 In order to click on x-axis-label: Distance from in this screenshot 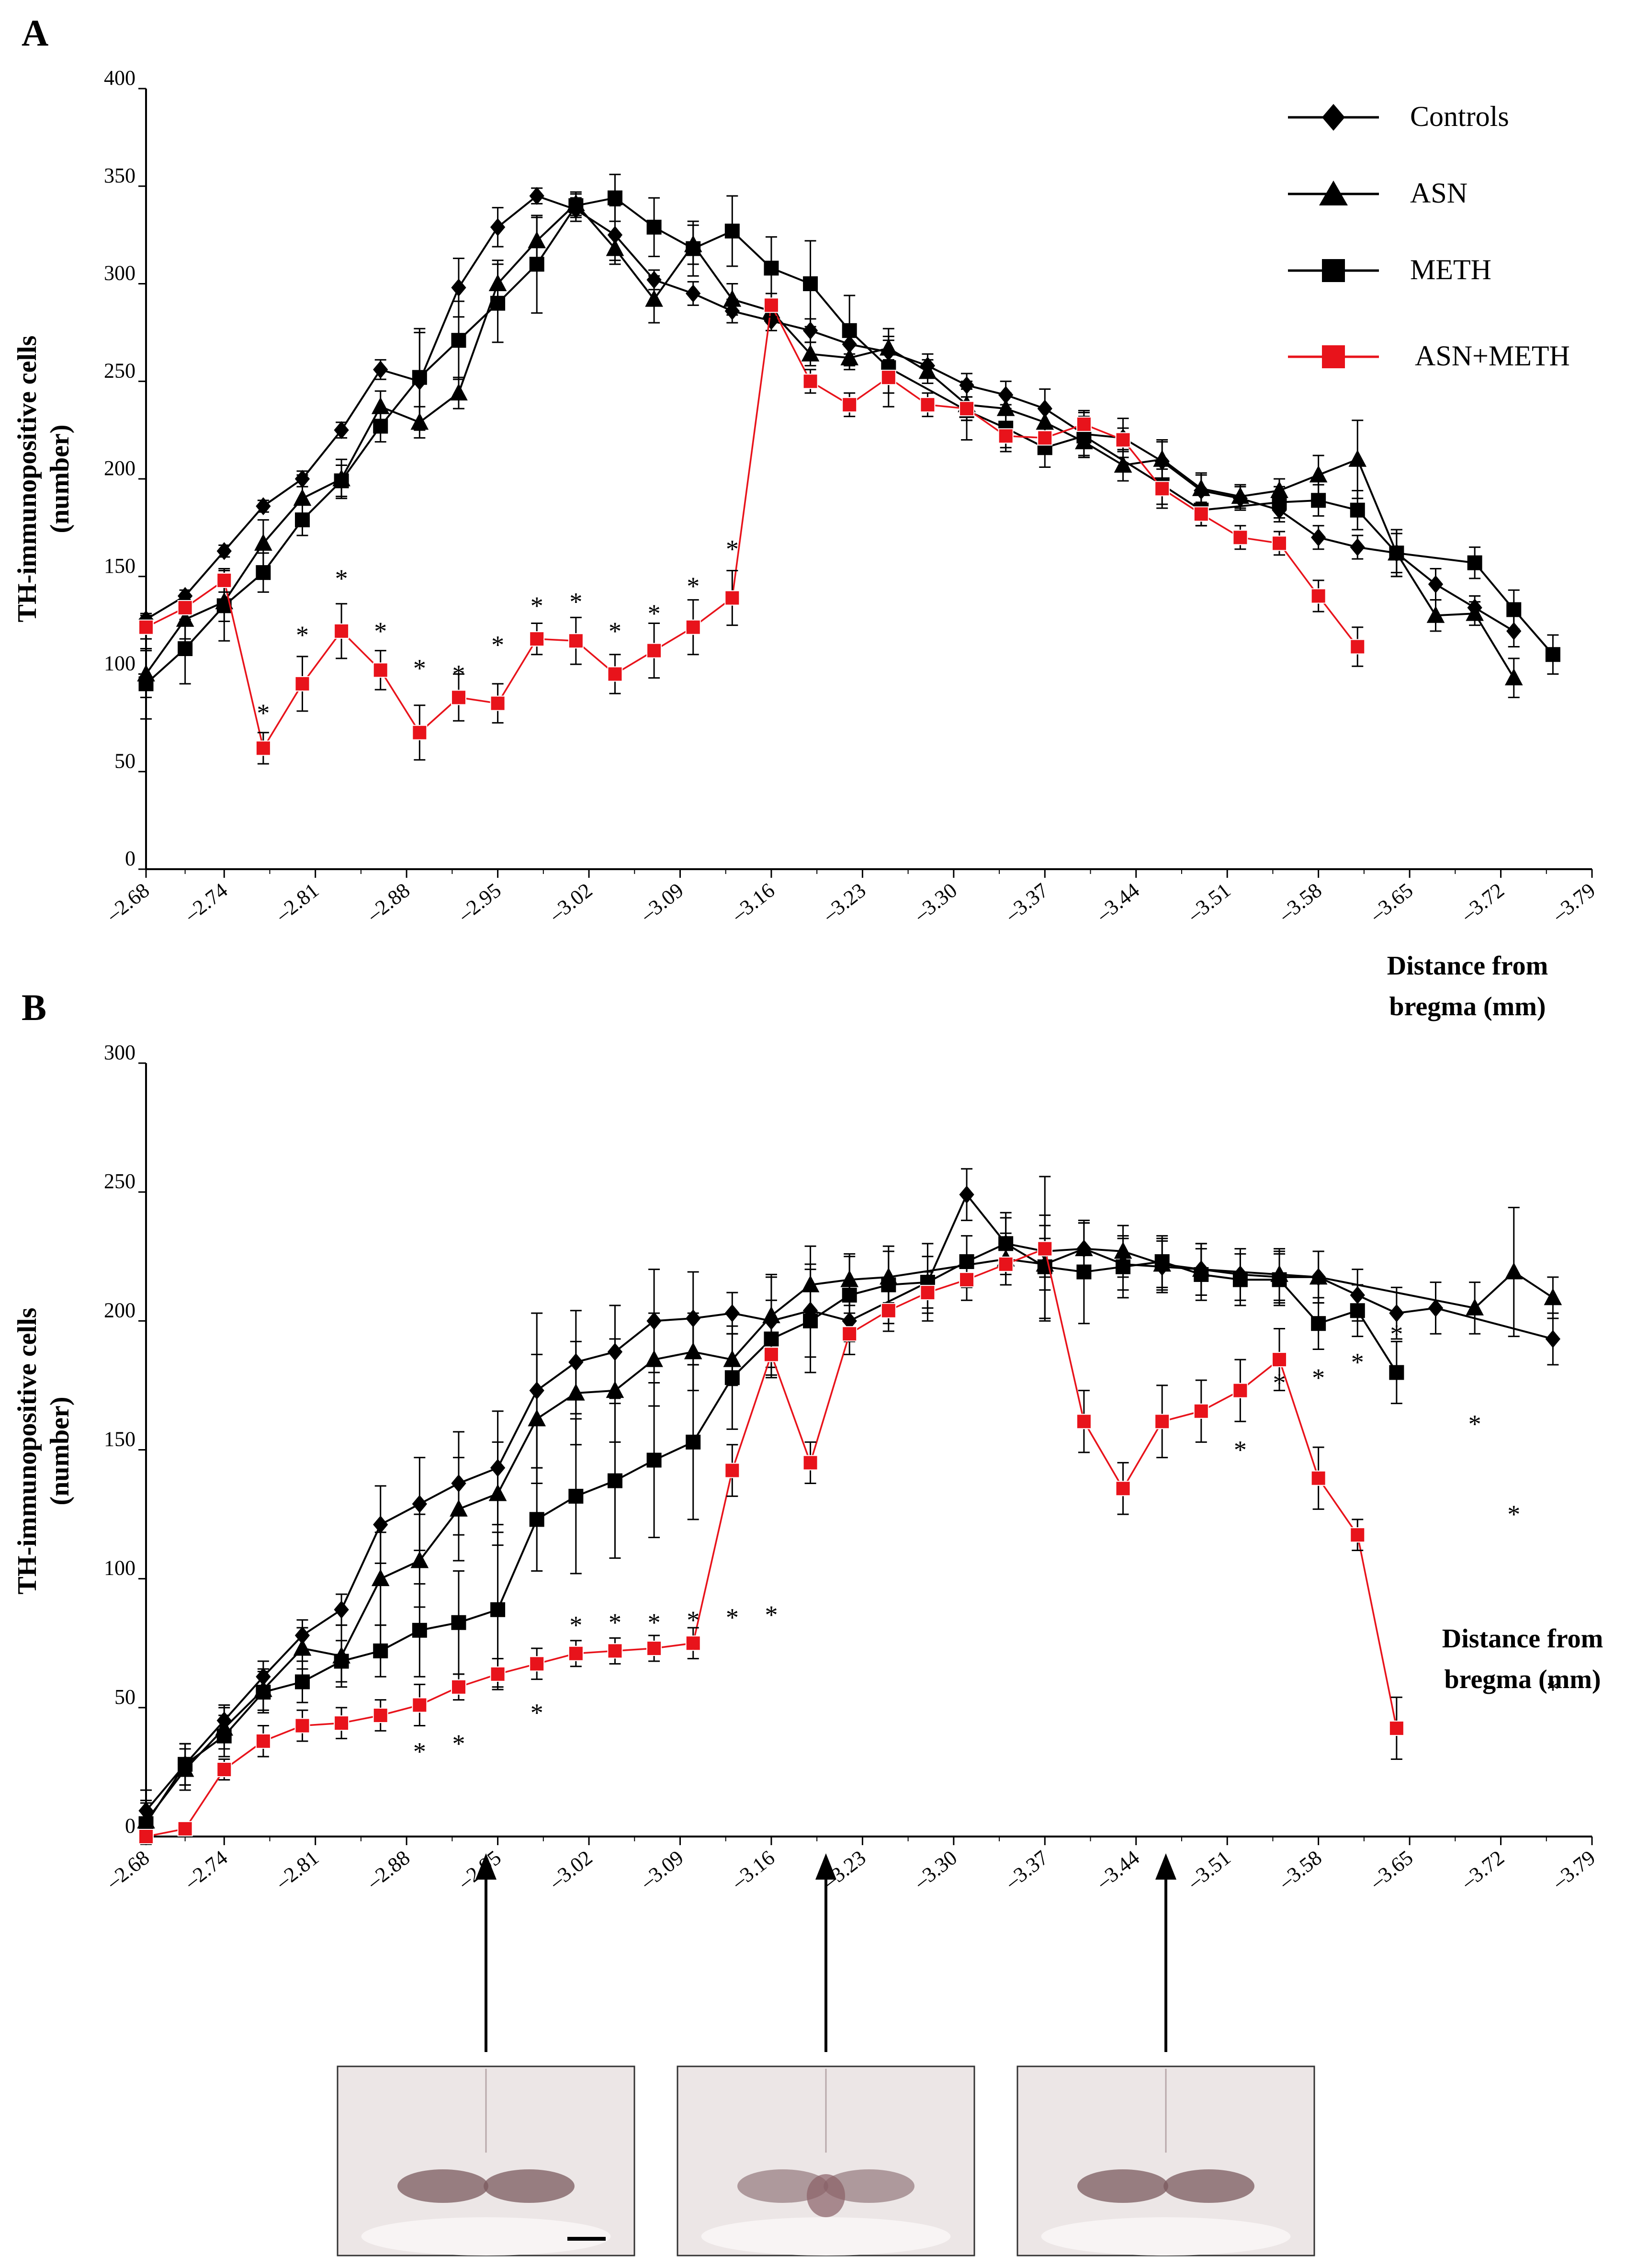, I will do `click(1467, 966)`.